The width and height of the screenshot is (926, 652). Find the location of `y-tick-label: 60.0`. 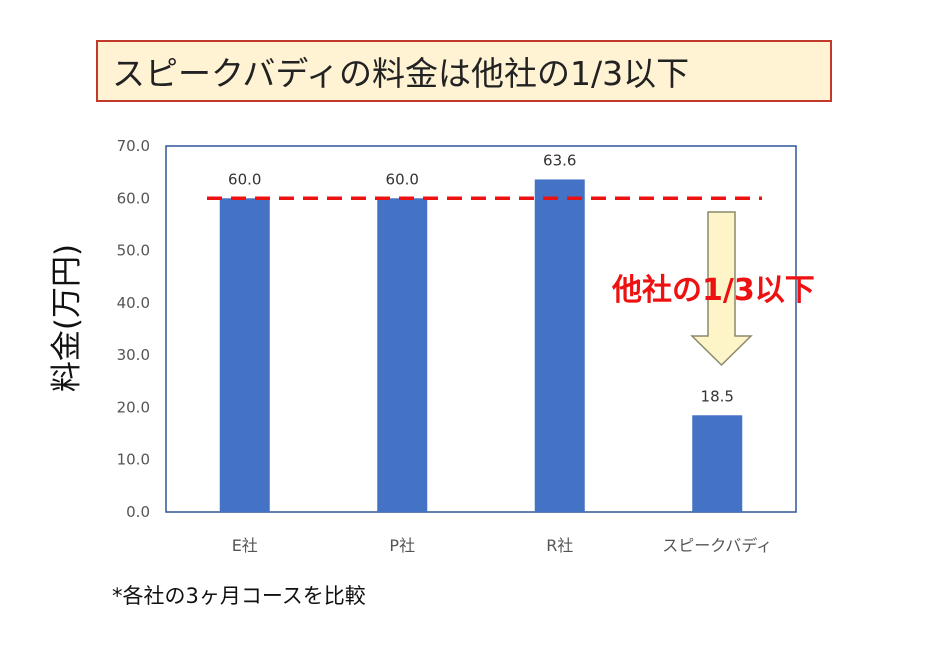

y-tick-label: 60.0 is located at coordinates (133, 198).